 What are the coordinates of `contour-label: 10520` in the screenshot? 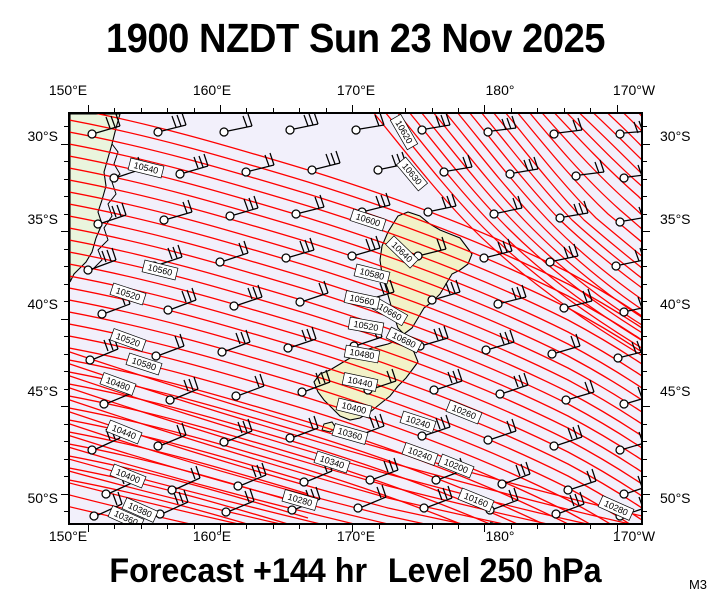 It's located at (366, 326).